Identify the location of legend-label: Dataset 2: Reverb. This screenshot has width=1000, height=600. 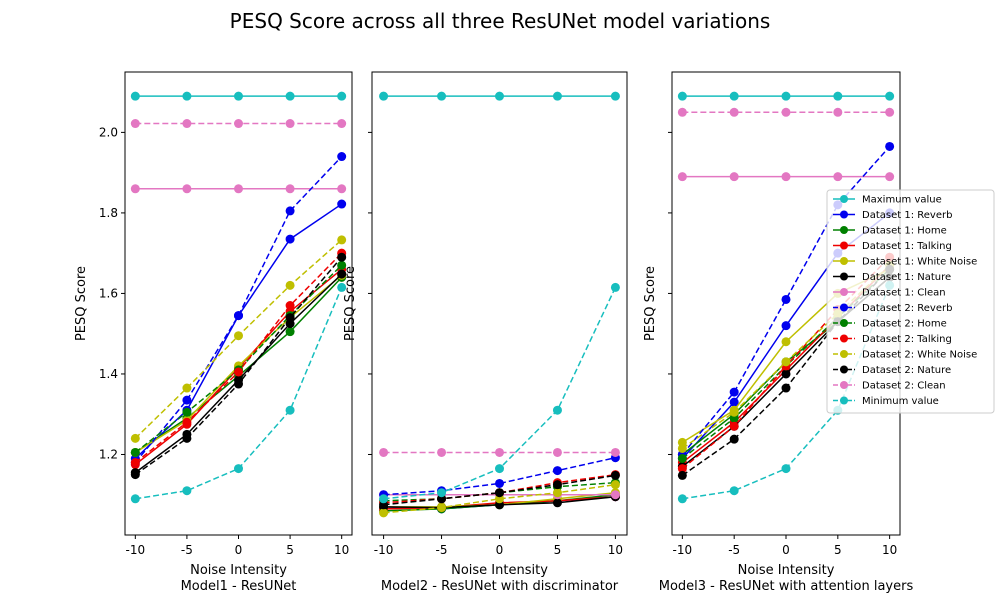
(907, 308).